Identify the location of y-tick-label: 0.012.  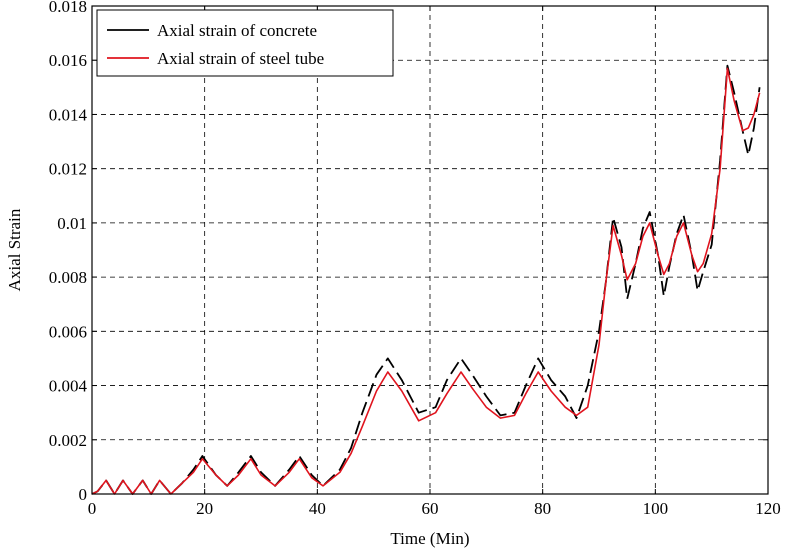
(68, 169).